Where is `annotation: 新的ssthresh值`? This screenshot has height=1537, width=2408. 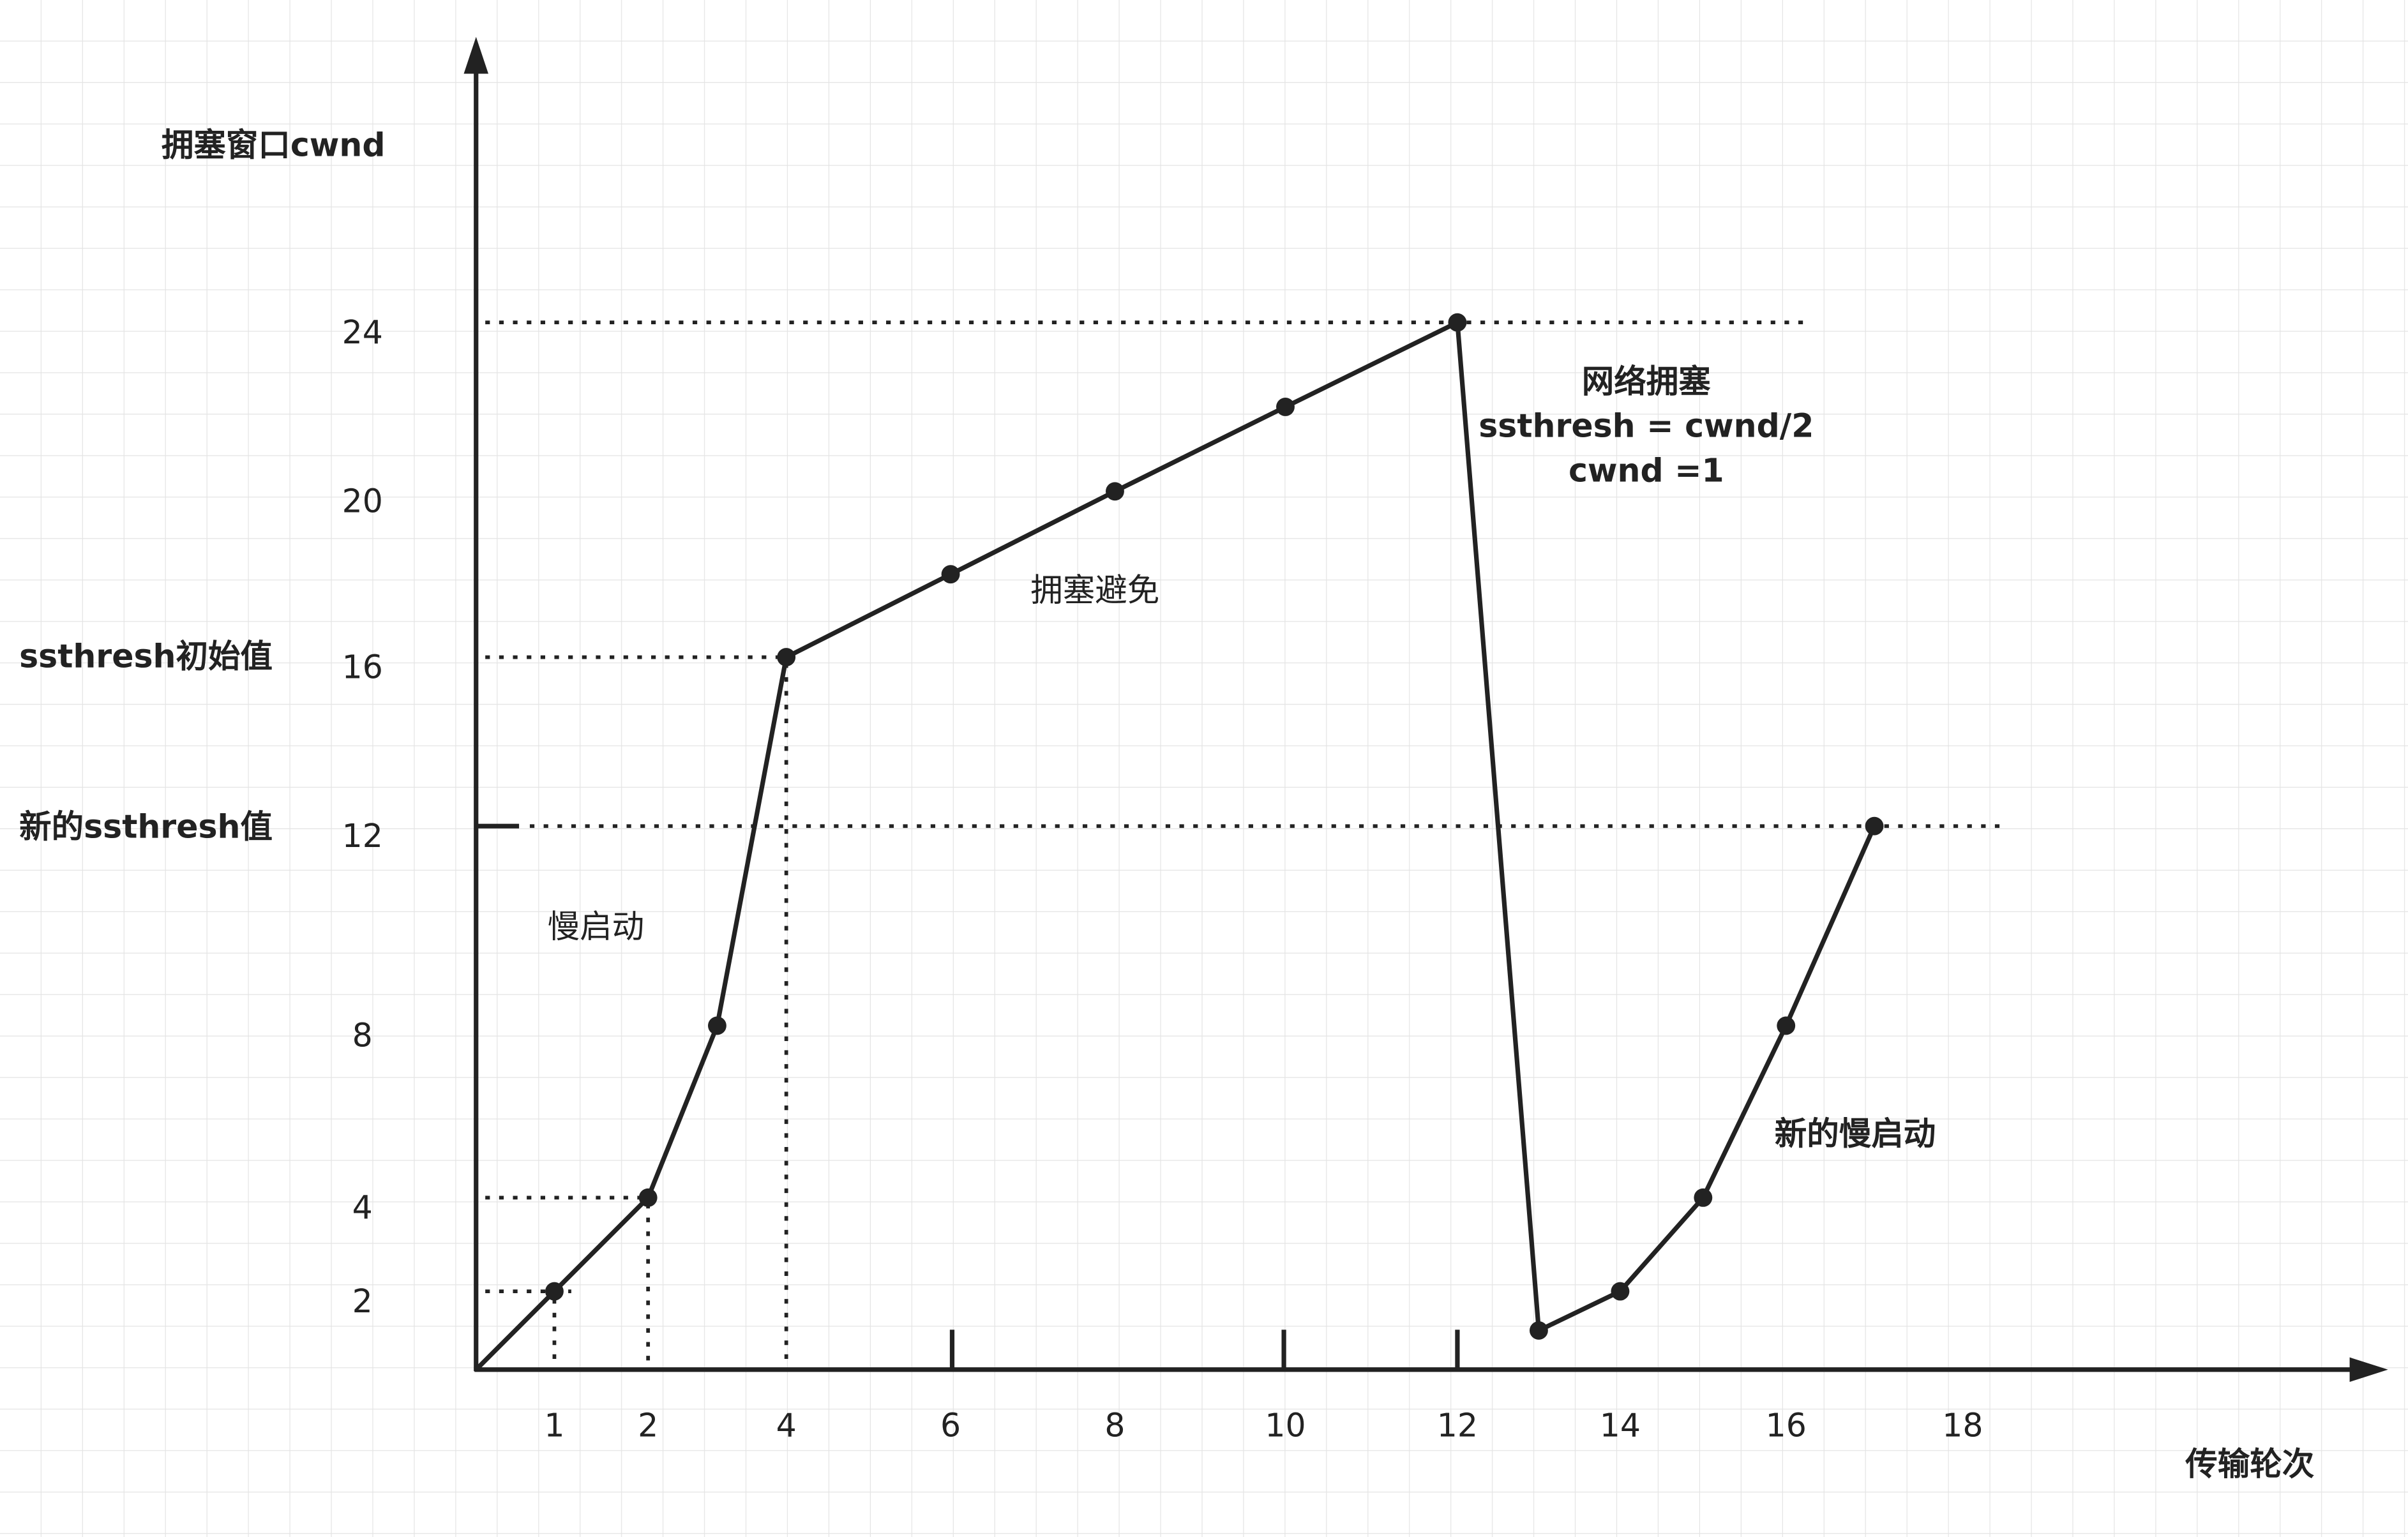
annotation: 新的ssthresh值 is located at coordinates (146, 827).